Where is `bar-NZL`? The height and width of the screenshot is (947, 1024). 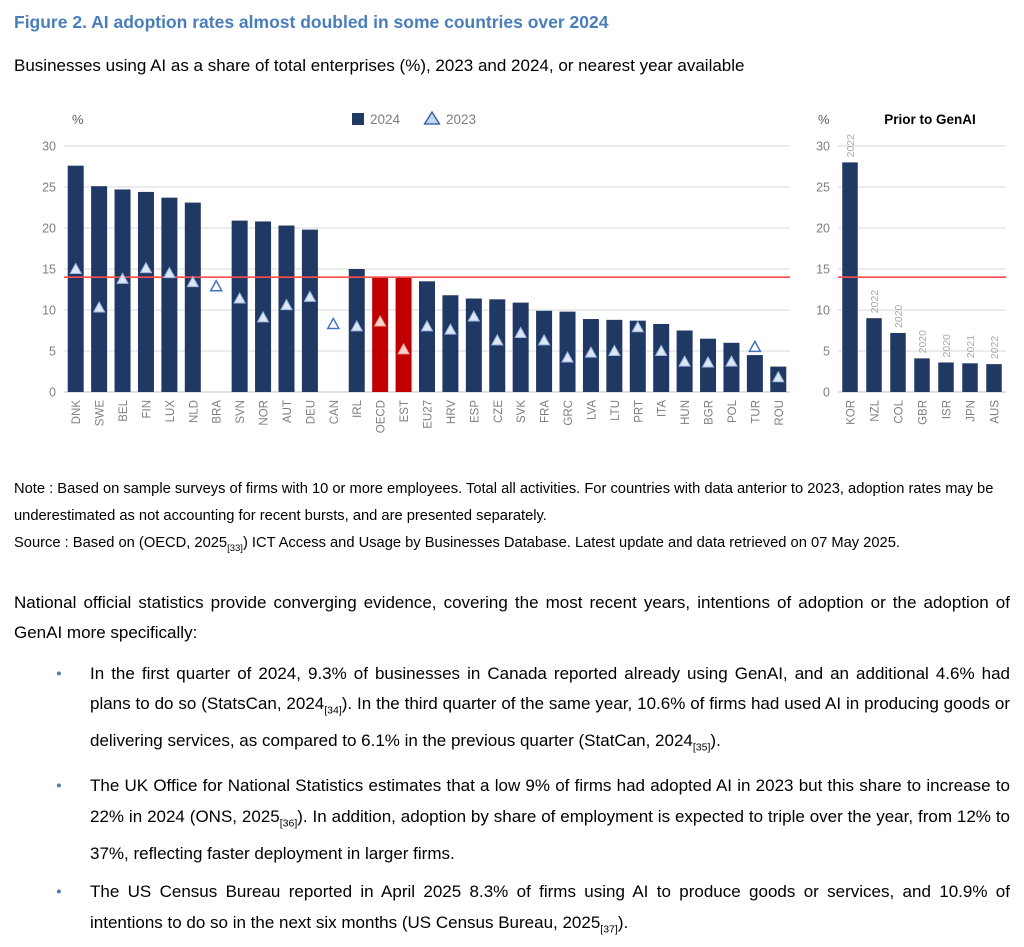 bar-NZL is located at coordinates (874, 355).